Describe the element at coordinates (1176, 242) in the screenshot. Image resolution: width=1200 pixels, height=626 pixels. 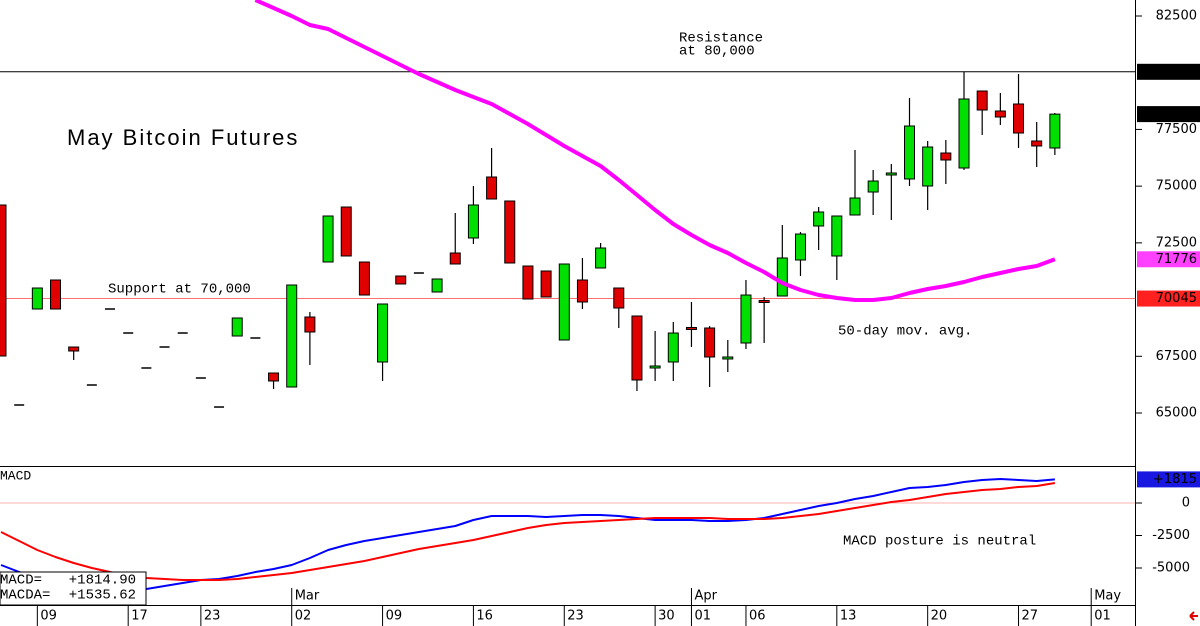
I see `y-tick-label: 72500` at that location.